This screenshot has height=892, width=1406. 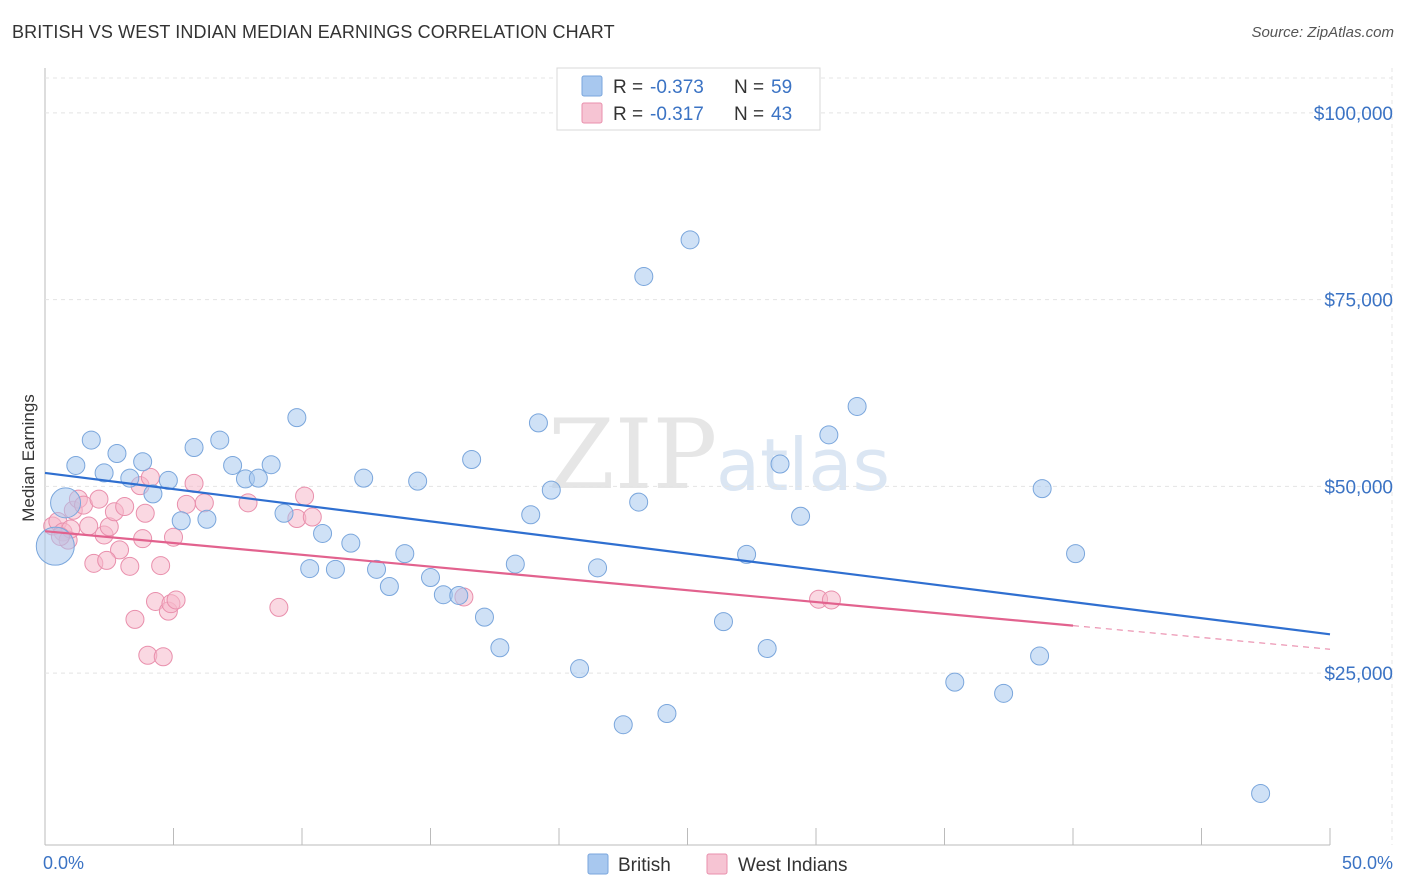 I want to click on x-tick-label-end: 50.0%, so click(x=1367, y=863).